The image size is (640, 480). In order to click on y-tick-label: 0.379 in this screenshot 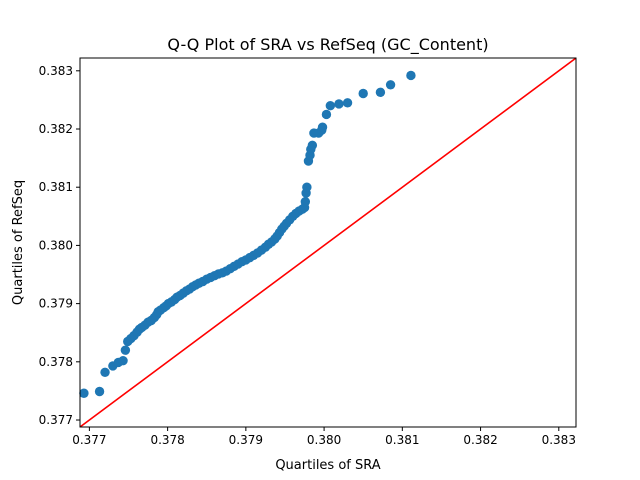, I will do `click(56, 304)`.